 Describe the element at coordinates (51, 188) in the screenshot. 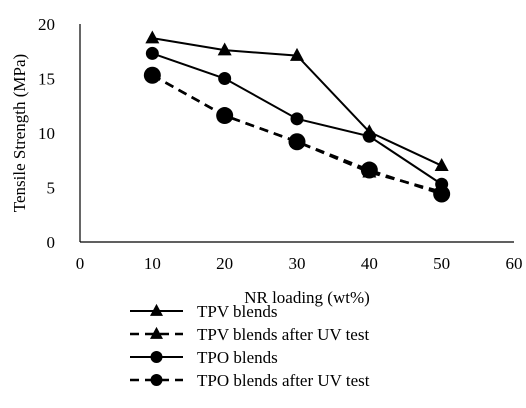

I see `y-tick-label: 5` at that location.